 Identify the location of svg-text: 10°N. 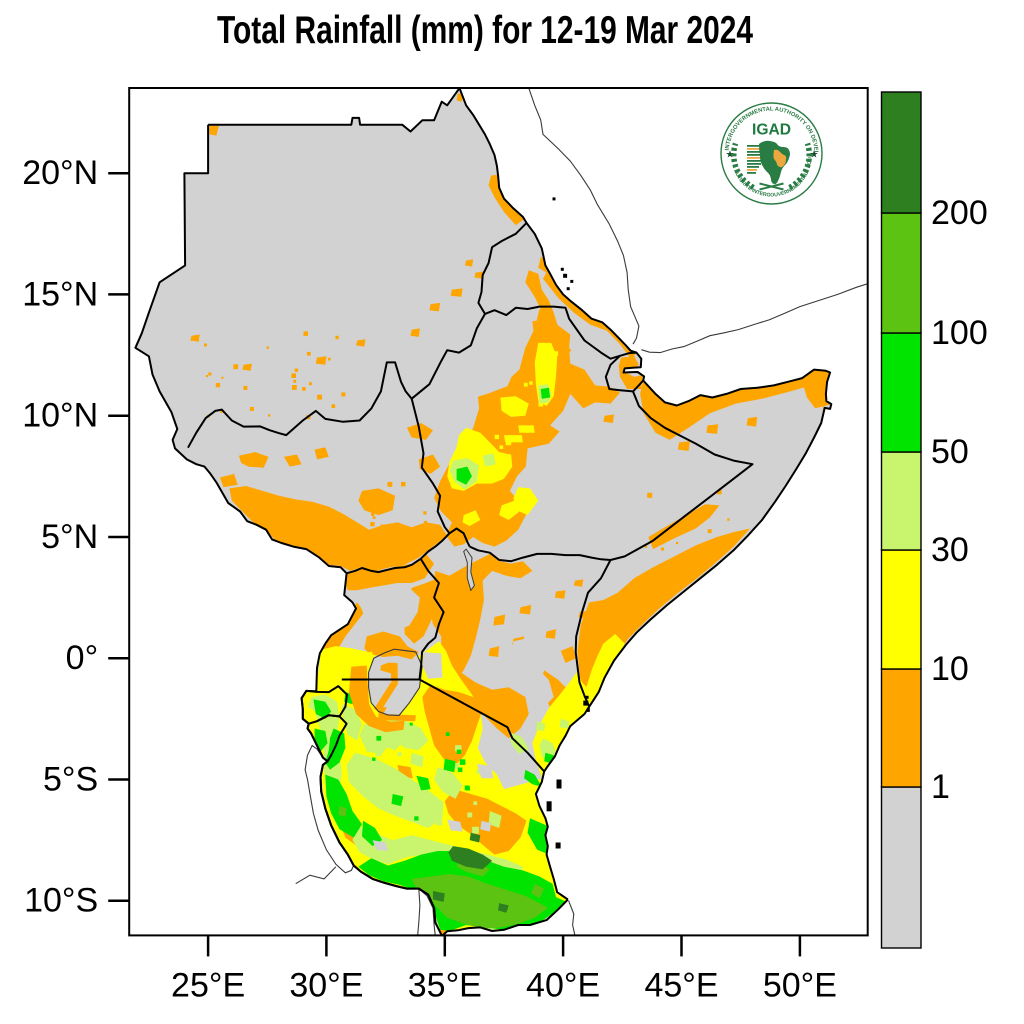
(60, 416).